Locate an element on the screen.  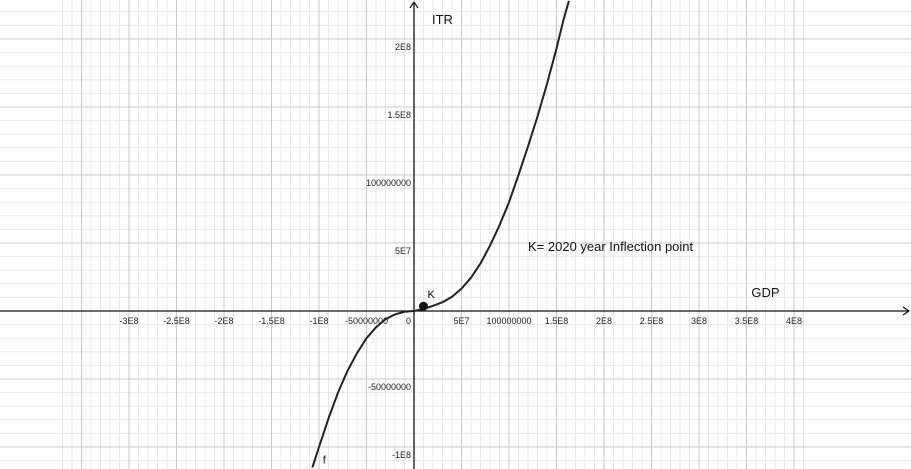
x-tick-label: 5E7 is located at coordinates (461, 321).